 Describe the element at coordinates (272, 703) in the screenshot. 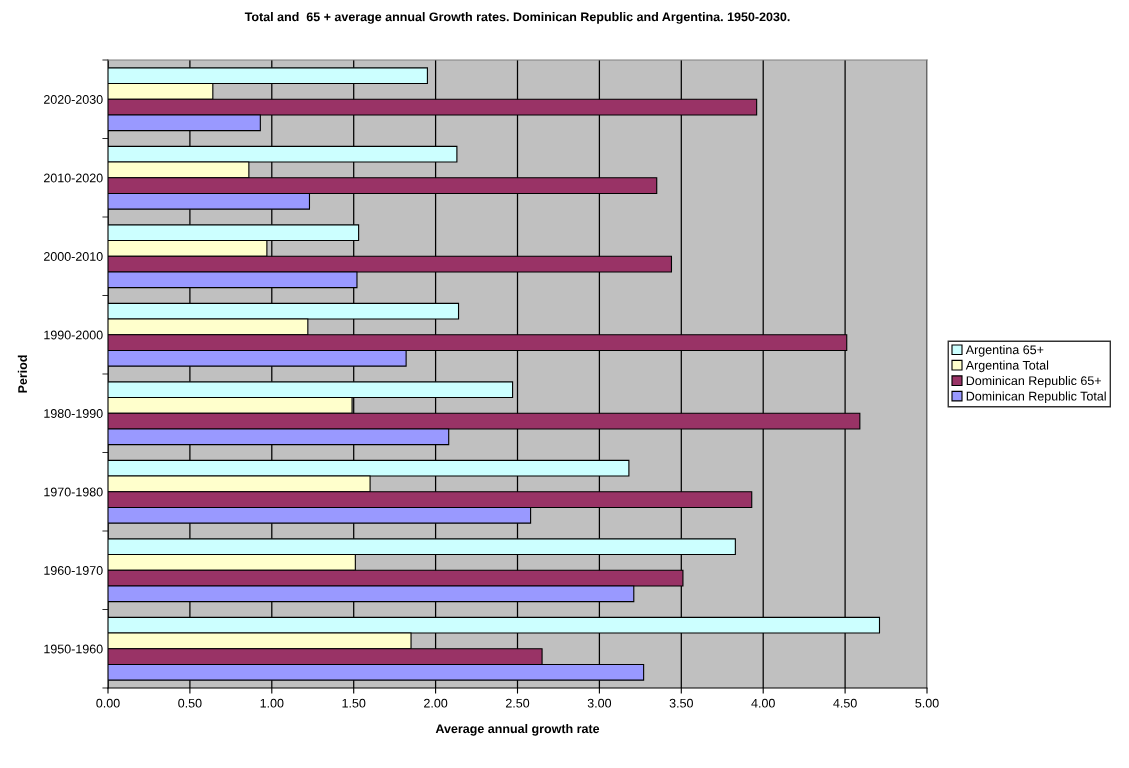

I see `x-tick-label: 1.00` at that location.